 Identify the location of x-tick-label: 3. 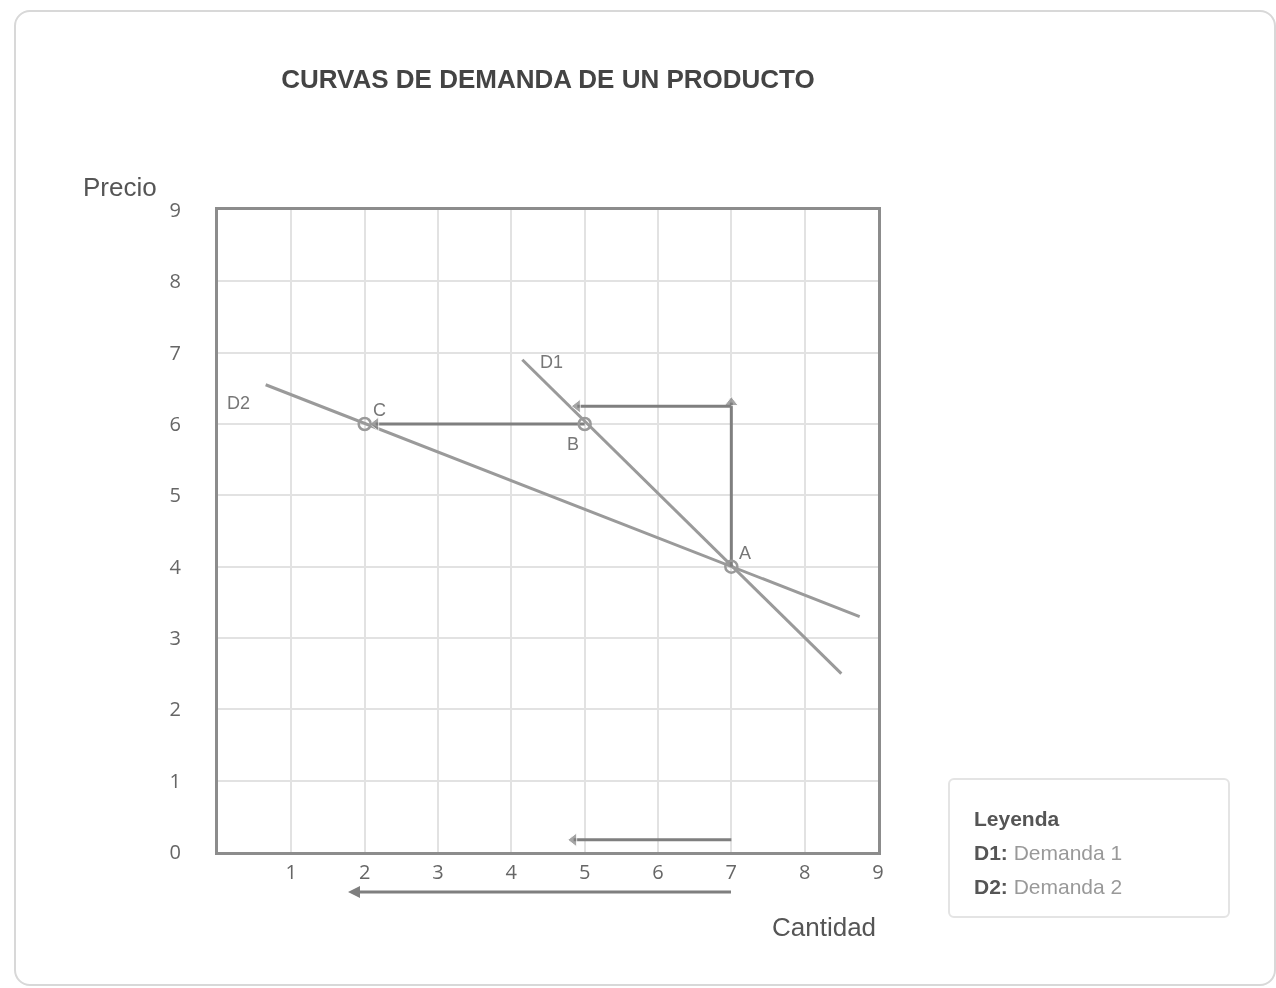
(438, 871).